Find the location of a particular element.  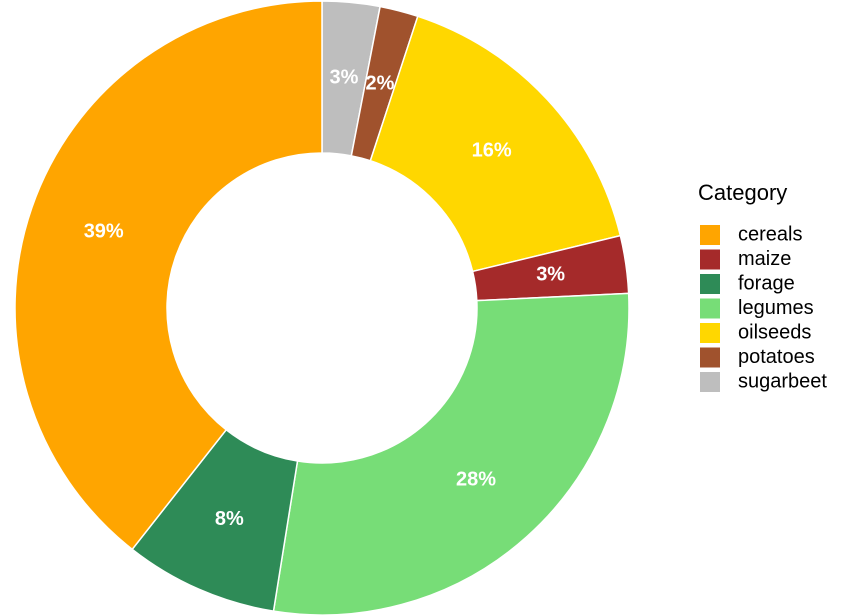

slice-label: 16% is located at coordinates (492, 151).